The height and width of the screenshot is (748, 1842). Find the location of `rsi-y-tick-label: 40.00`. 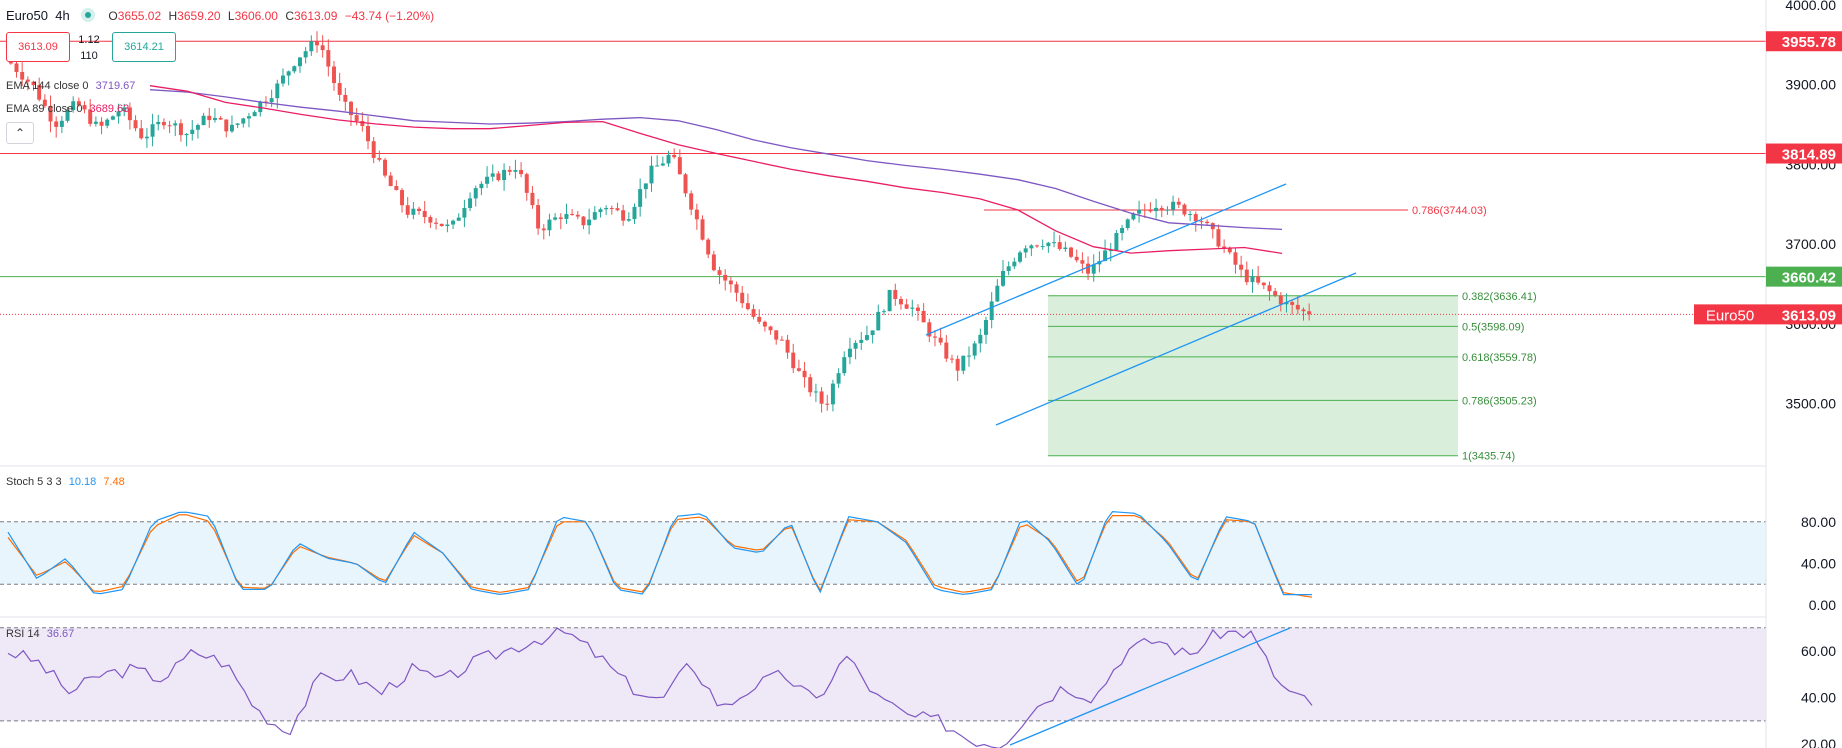

rsi-y-tick-label: 40.00 is located at coordinates (1818, 698).